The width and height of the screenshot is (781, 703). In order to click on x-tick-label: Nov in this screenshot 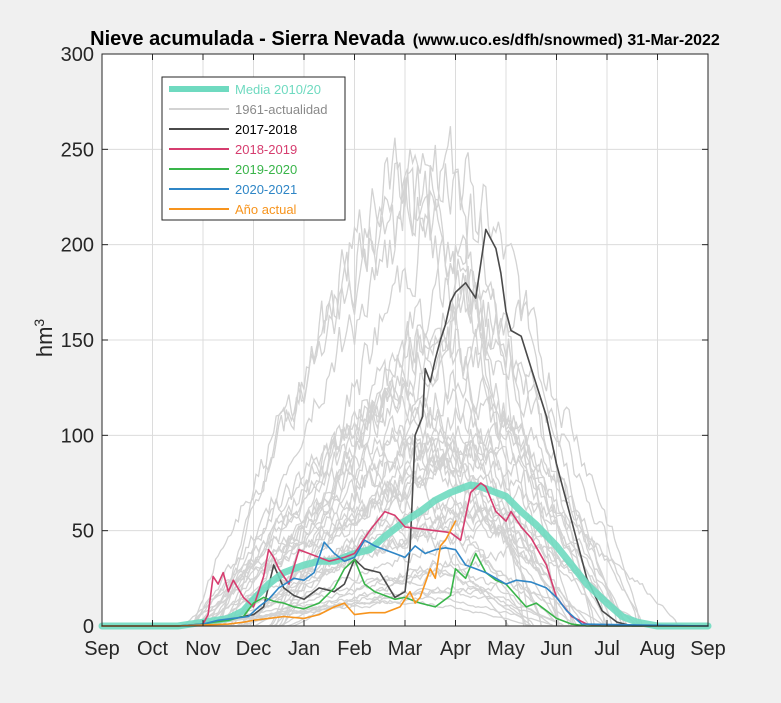, I will do `click(203, 649)`.